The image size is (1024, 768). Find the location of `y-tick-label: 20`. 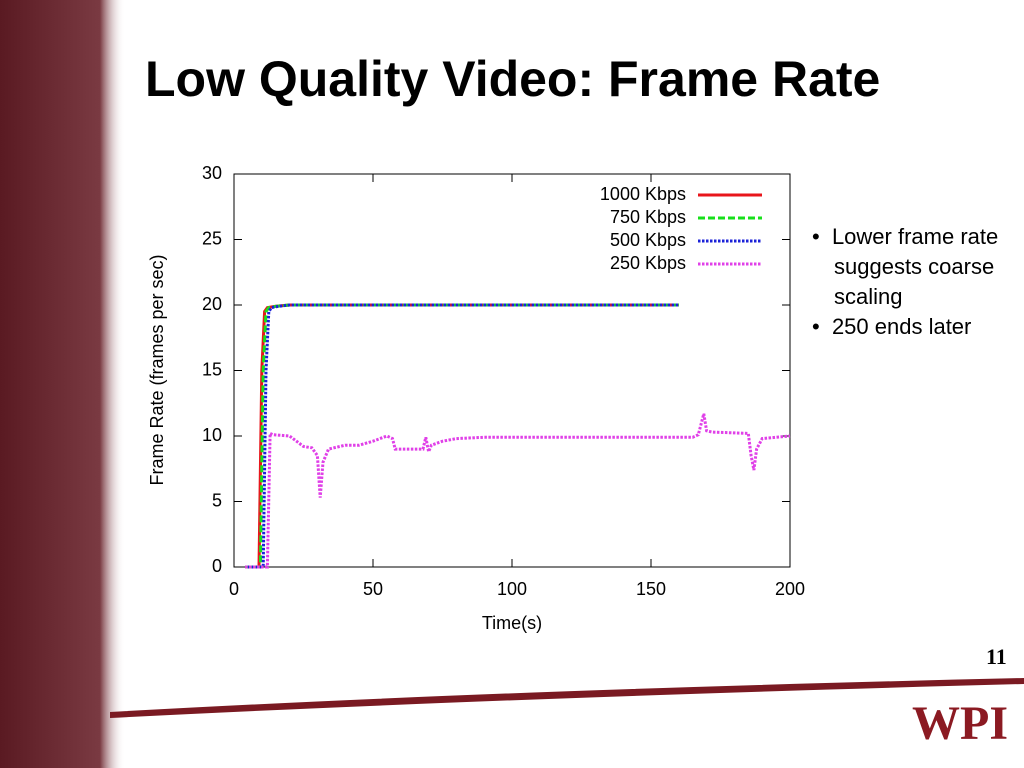

y-tick-label: 20 is located at coordinates (212, 304).